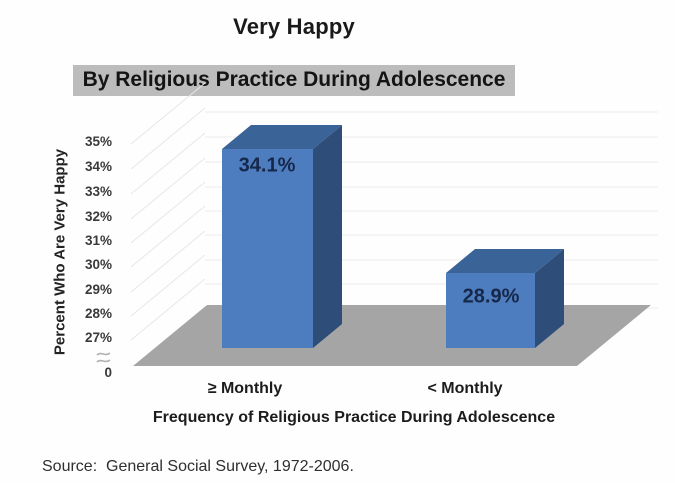  What do you see at coordinates (98, 264) in the screenshot?
I see `y-tick-30: 30%` at bounding box center [98, 264].